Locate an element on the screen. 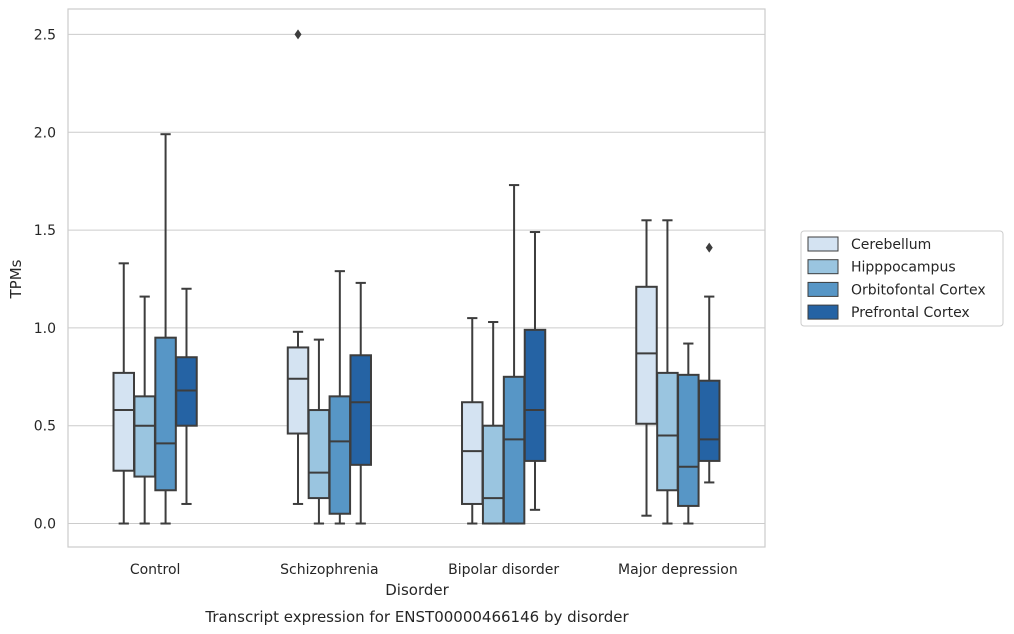  legend-label: Hipppocampus is located at coordinates (903, 268).